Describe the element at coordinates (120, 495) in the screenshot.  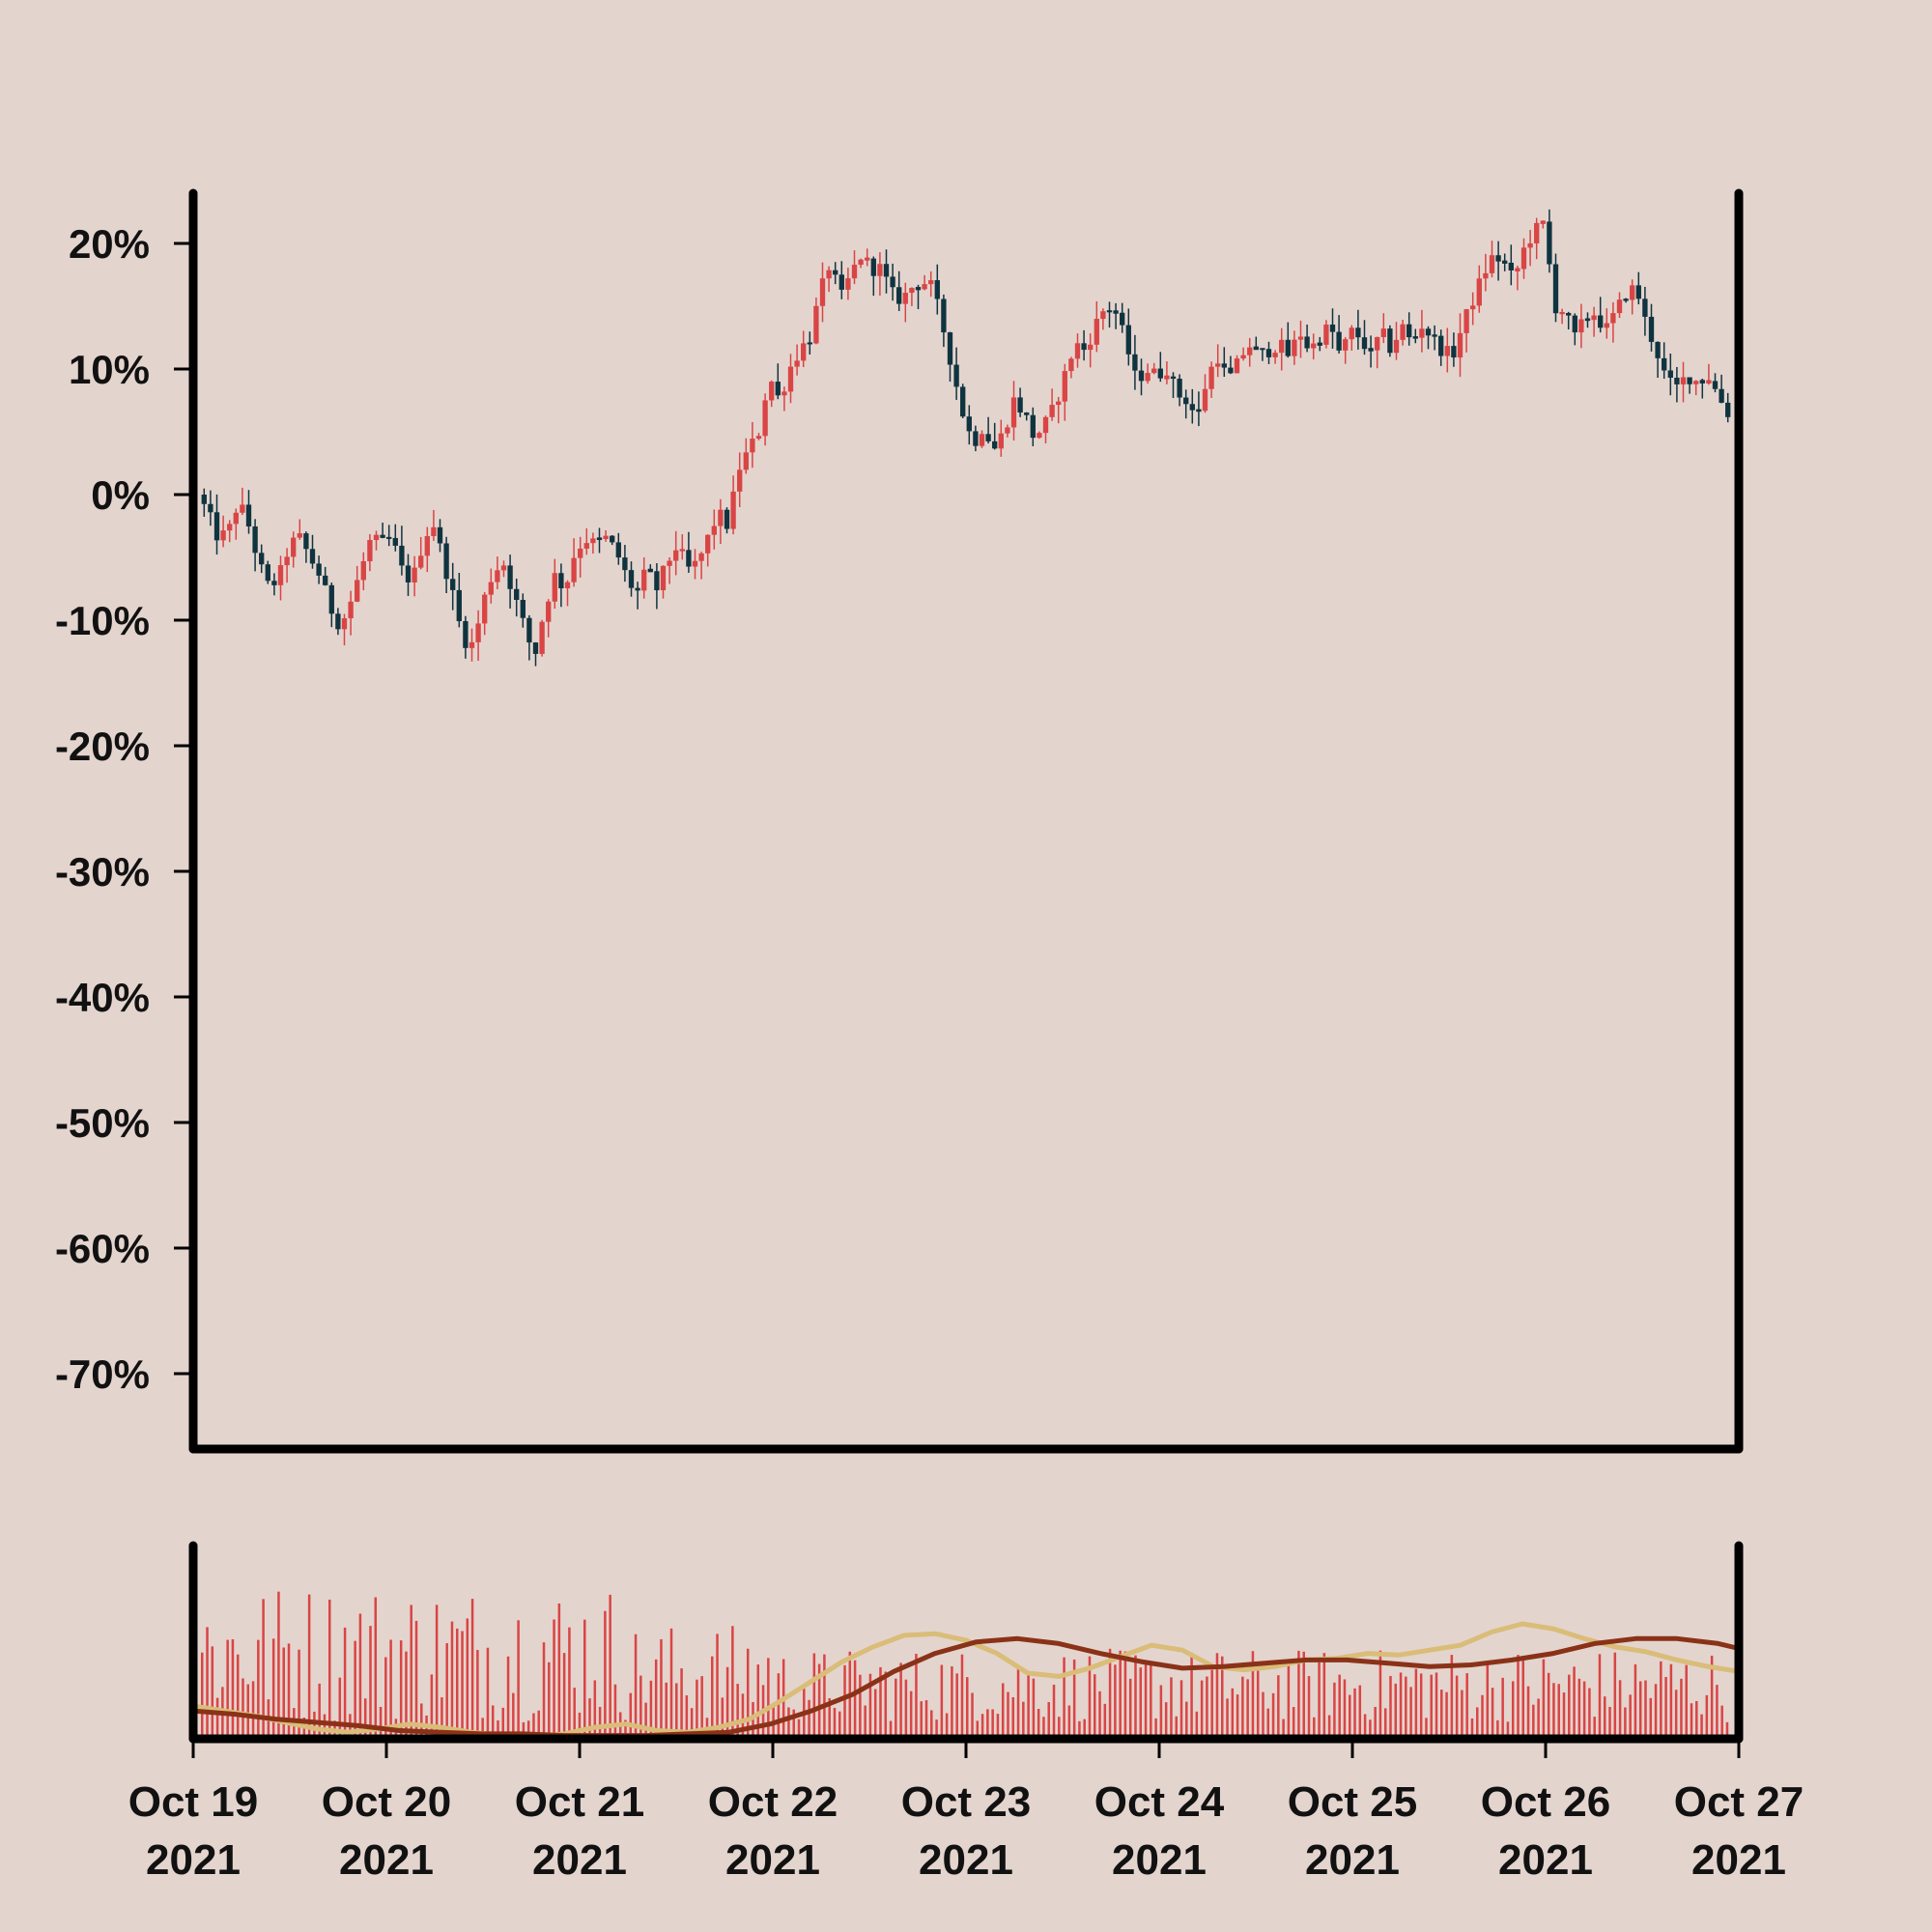
I see `y-tick-label: 0%` at that location.